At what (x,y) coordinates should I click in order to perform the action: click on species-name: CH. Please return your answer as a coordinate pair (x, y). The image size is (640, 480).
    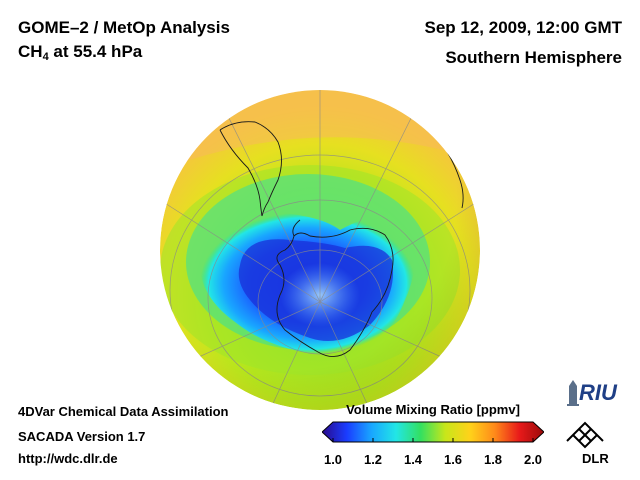
    Looking at the image, I should click on (30, 51).